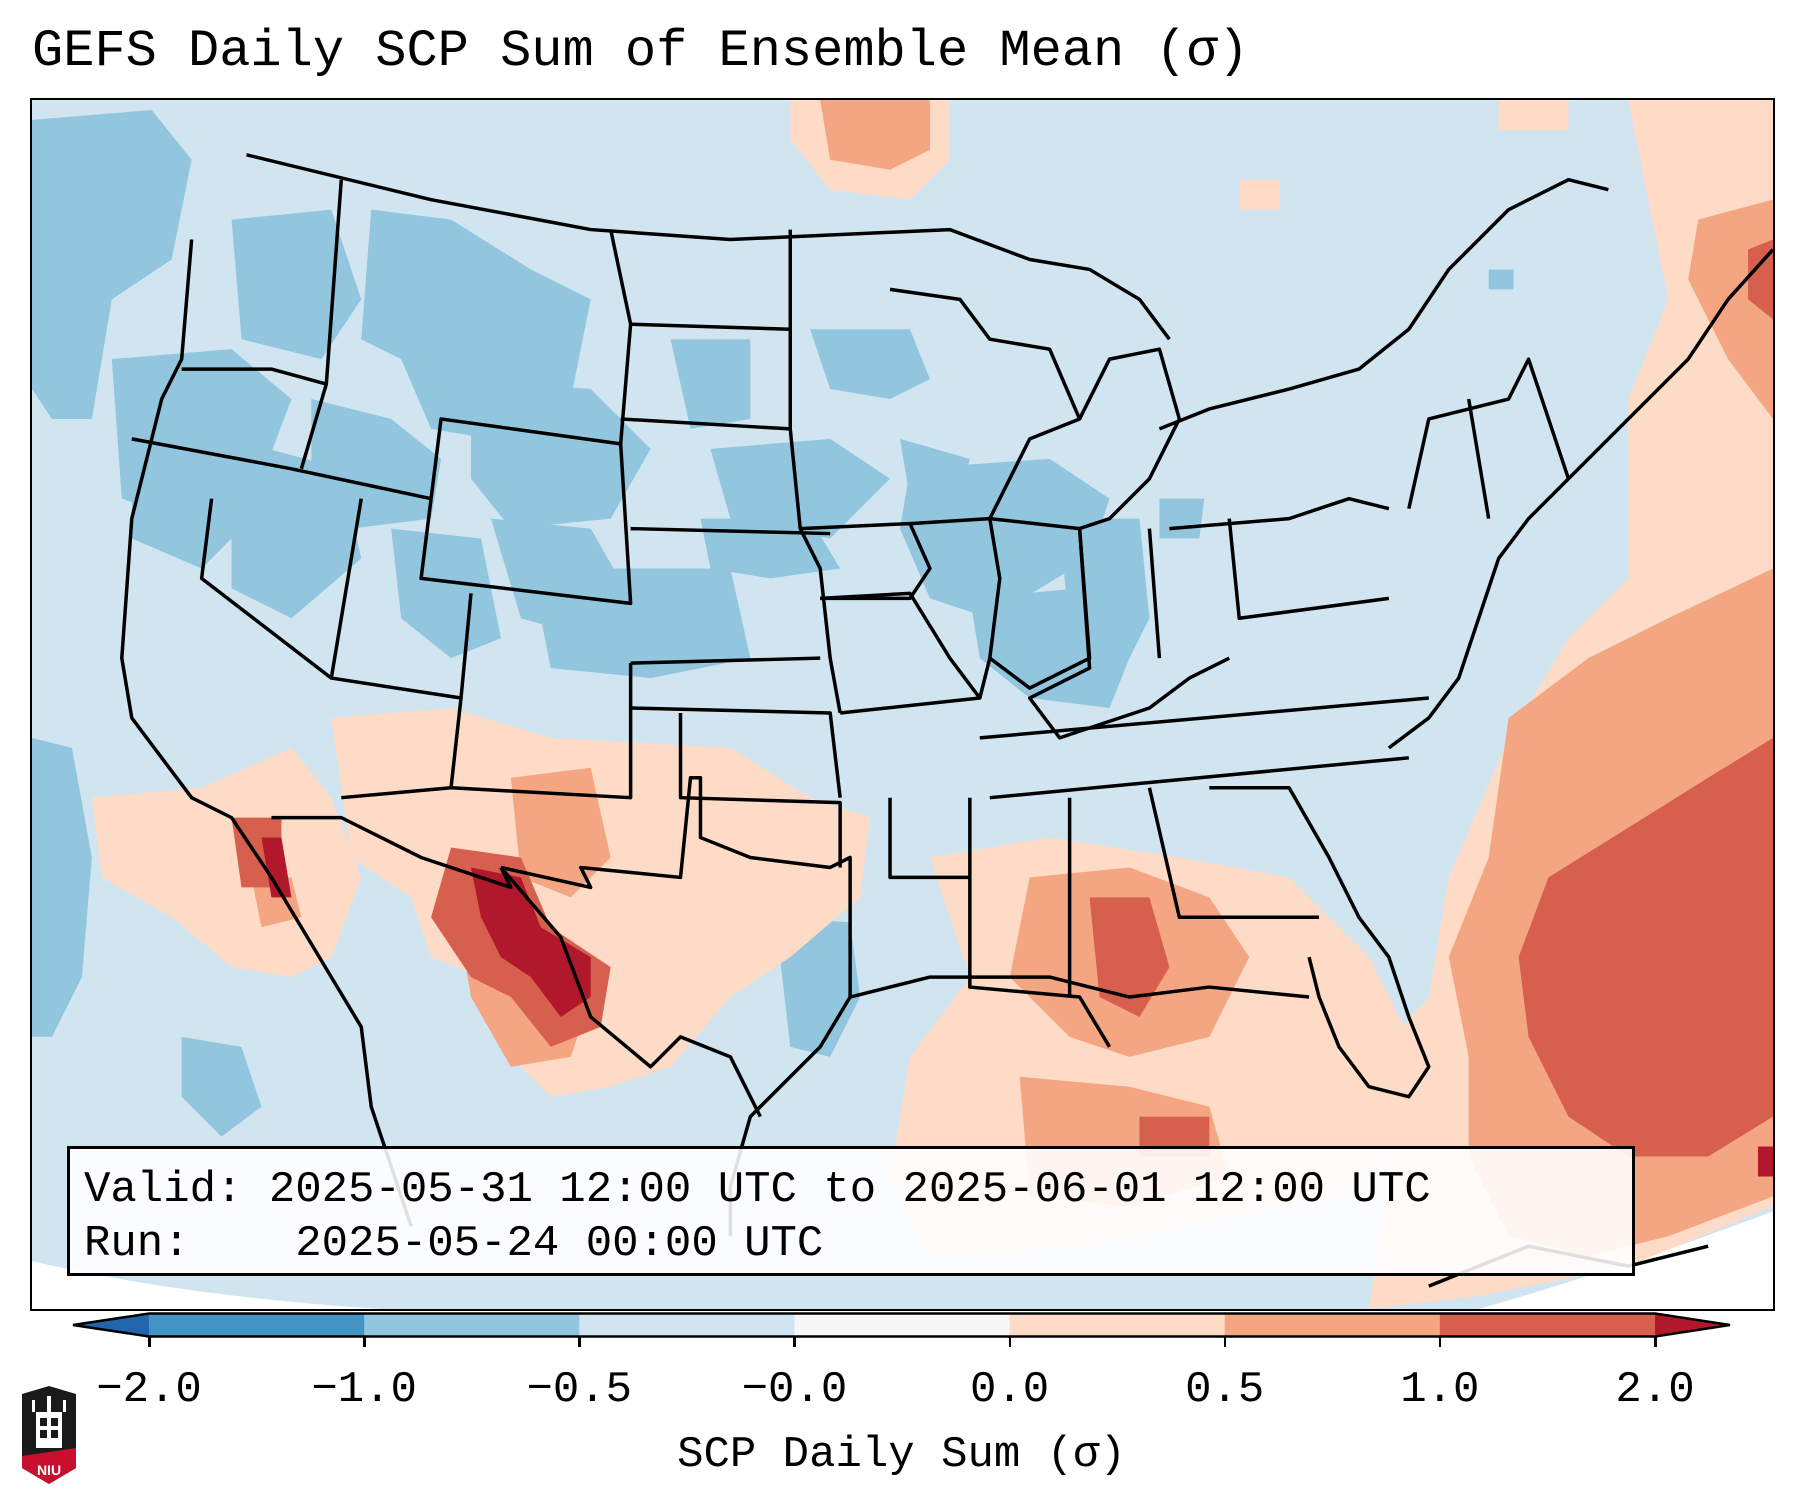  Describe the element at coordinates (137, 1244) in the screenshot. I see `run-label: Run:` at that location.